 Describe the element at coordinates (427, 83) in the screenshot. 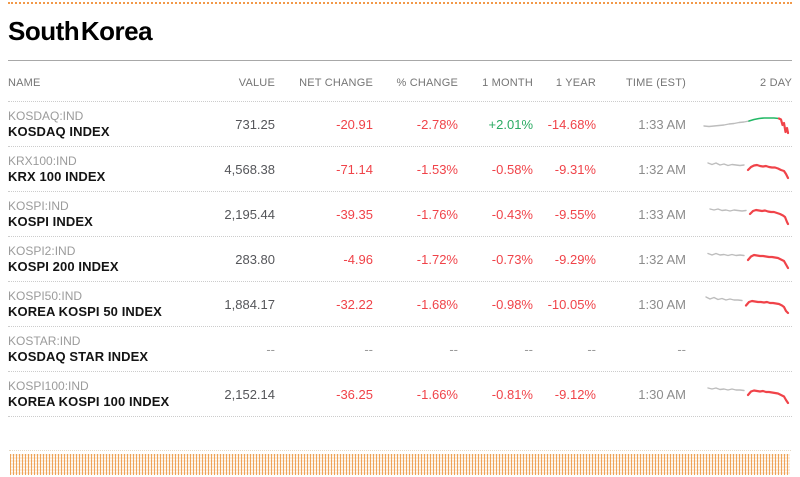

I see `col-header-pct-change: % CHANGE` at that location.